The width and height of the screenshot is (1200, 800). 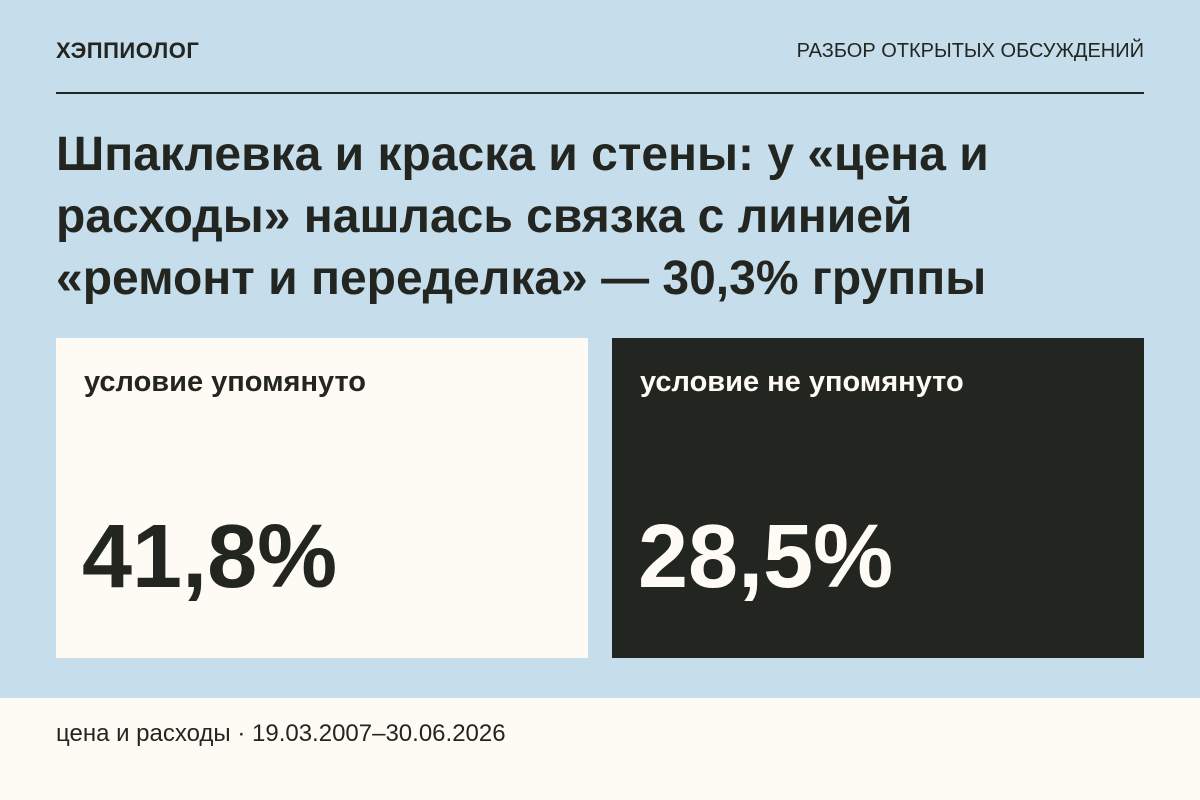 What do you see at coordinates (802, 382) in the screenshot?
I see `card-label: условие не упомянуто` at bounding box center [802, 382].